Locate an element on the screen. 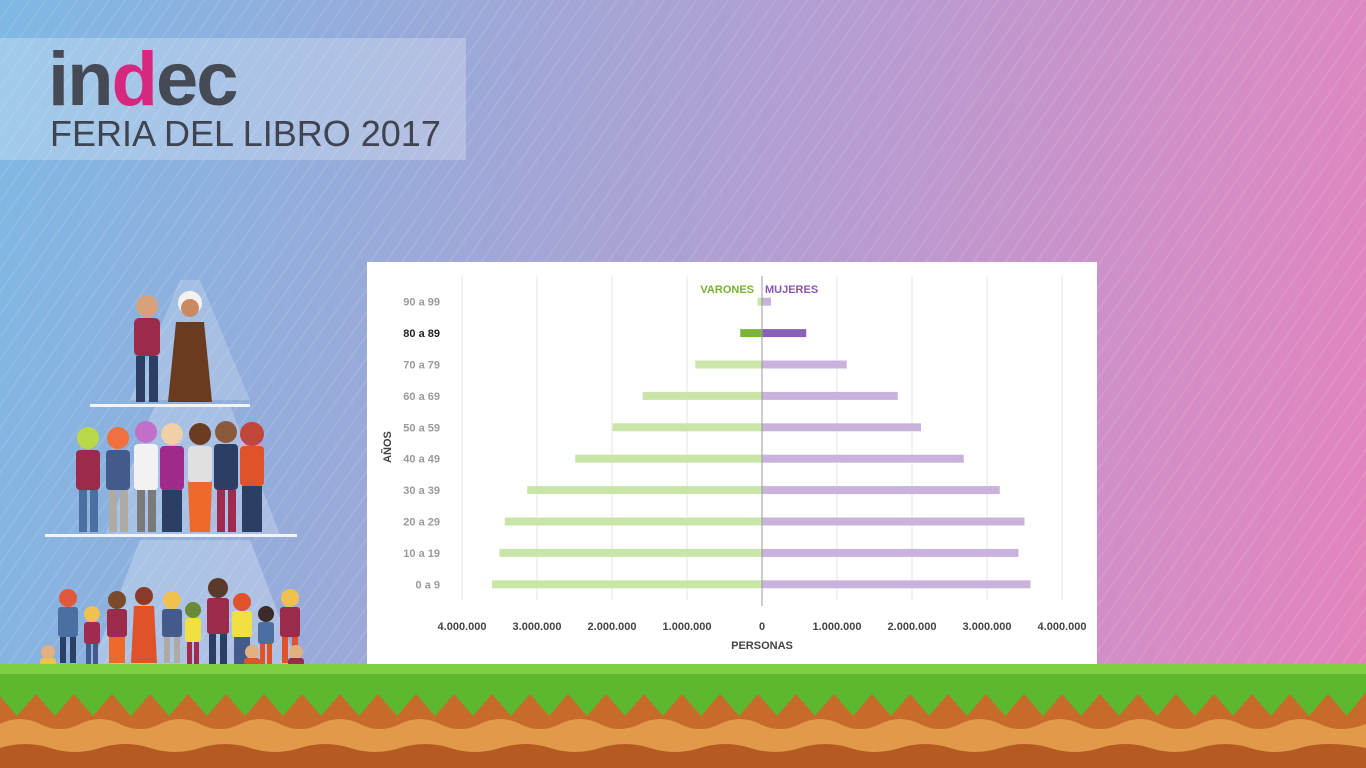  legend-varones: VARONES is located at coordinates (727, 290).